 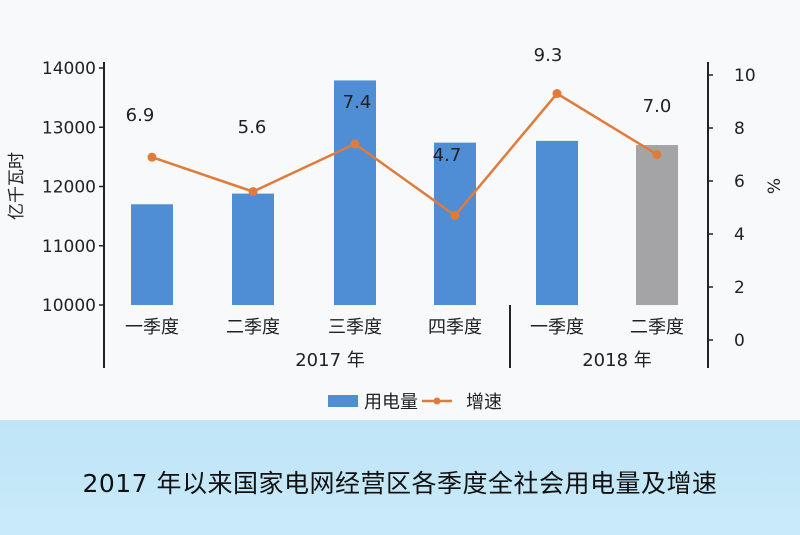 I want to click on year-group-label: 2017 年, so click(x=330, y=360).